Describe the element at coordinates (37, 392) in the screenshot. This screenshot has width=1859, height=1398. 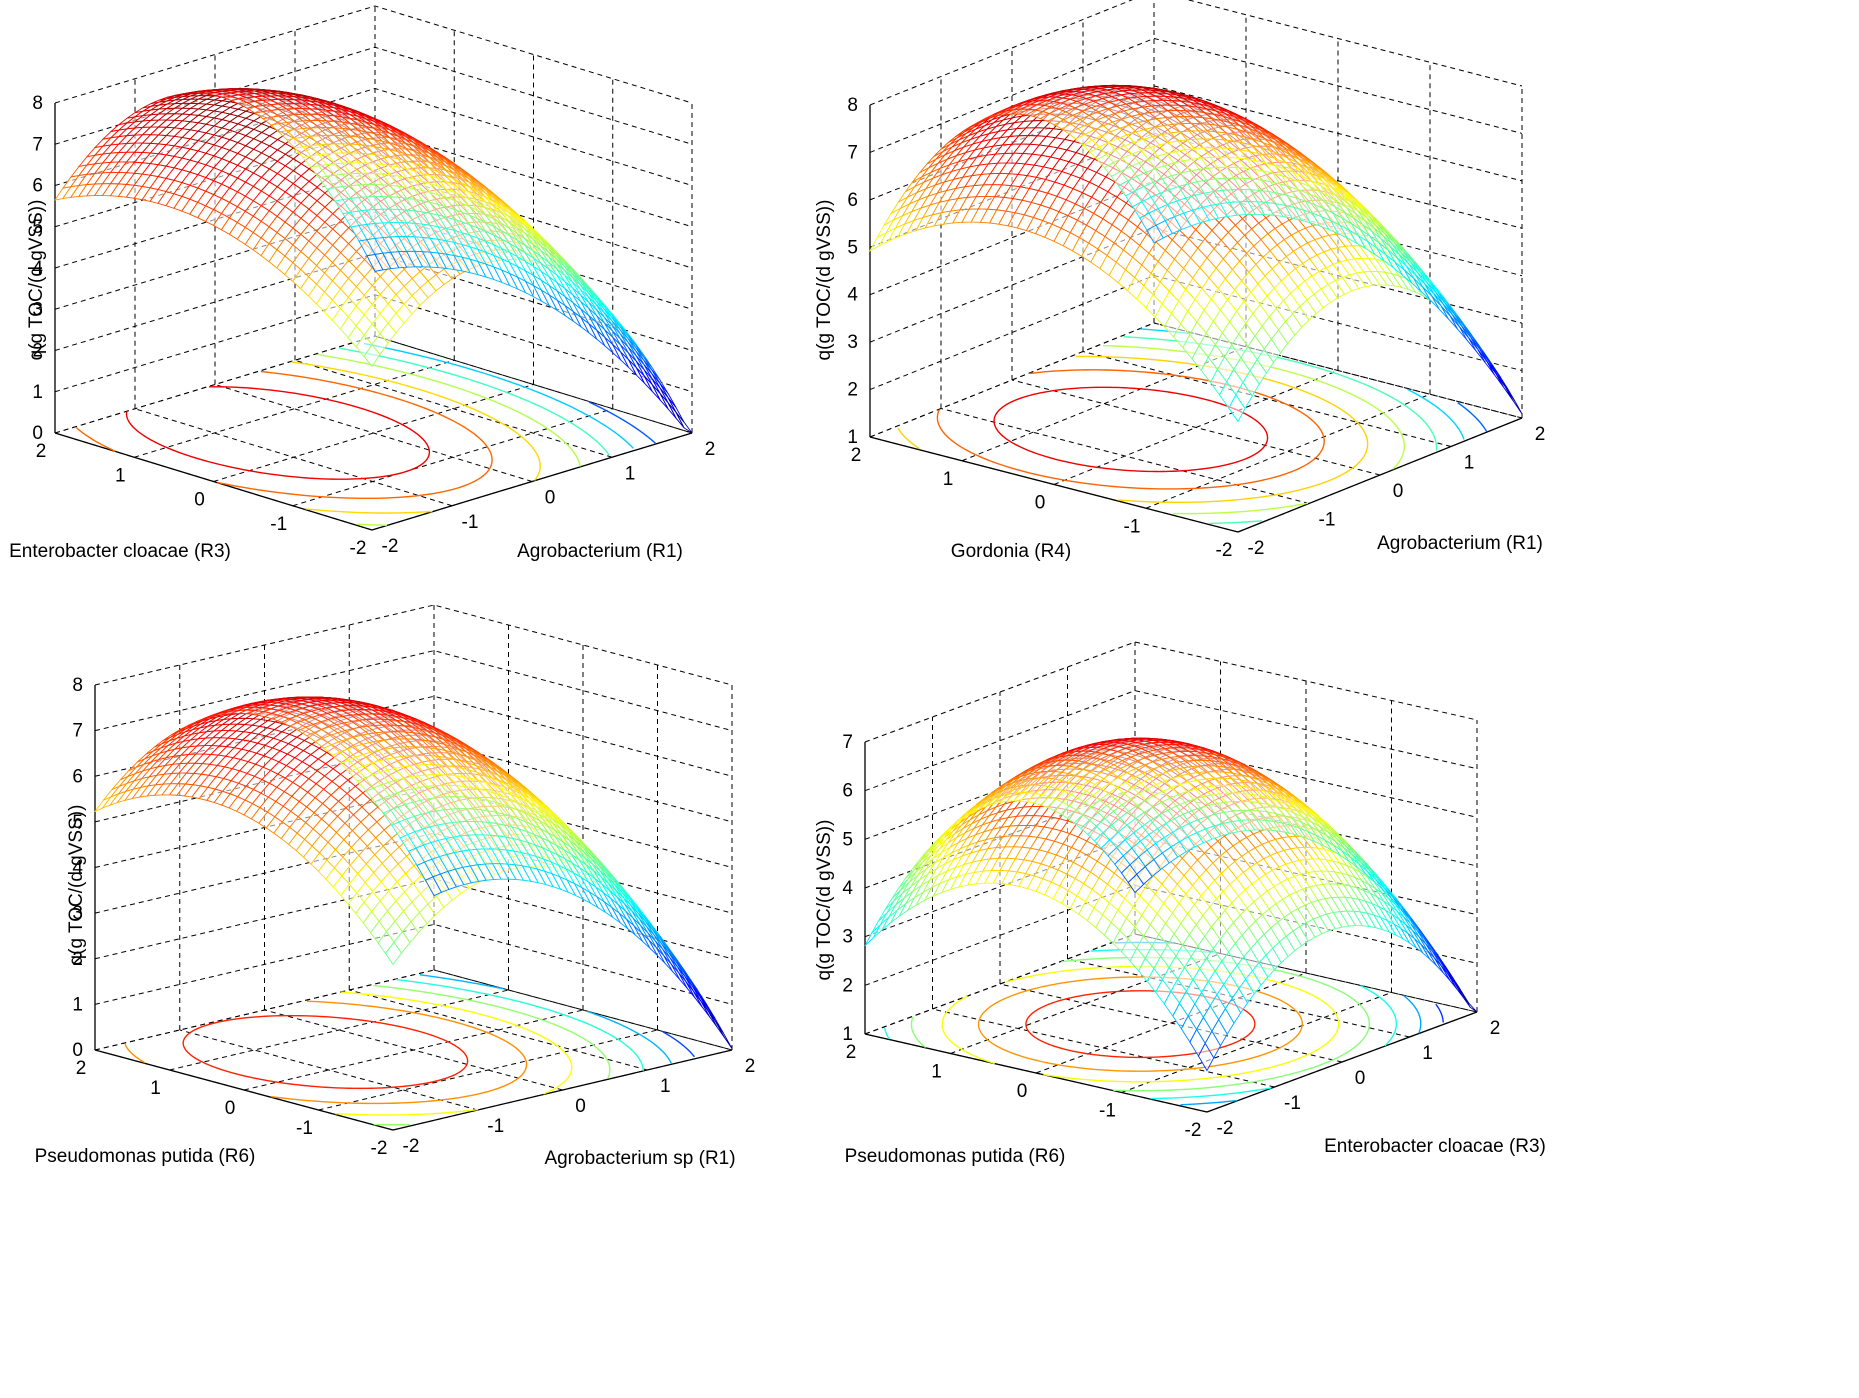
I see `z-tick-label: 1` at that location.